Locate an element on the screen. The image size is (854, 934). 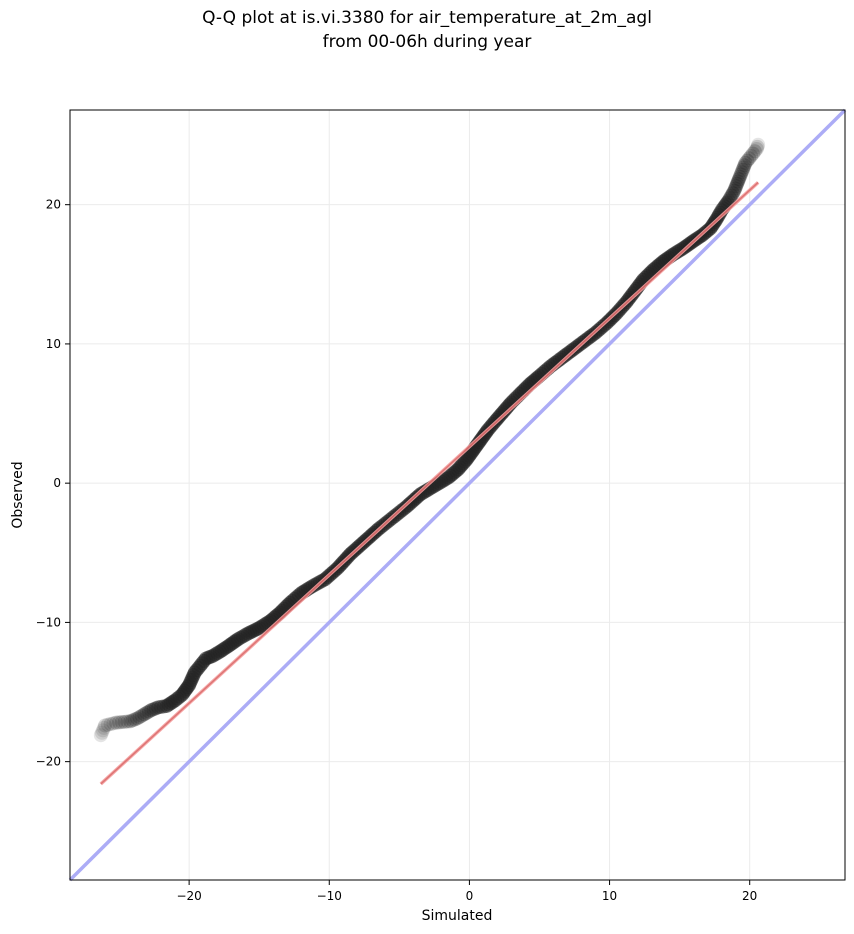
y-tick-label: 0 is located at coordinates (57, 483).